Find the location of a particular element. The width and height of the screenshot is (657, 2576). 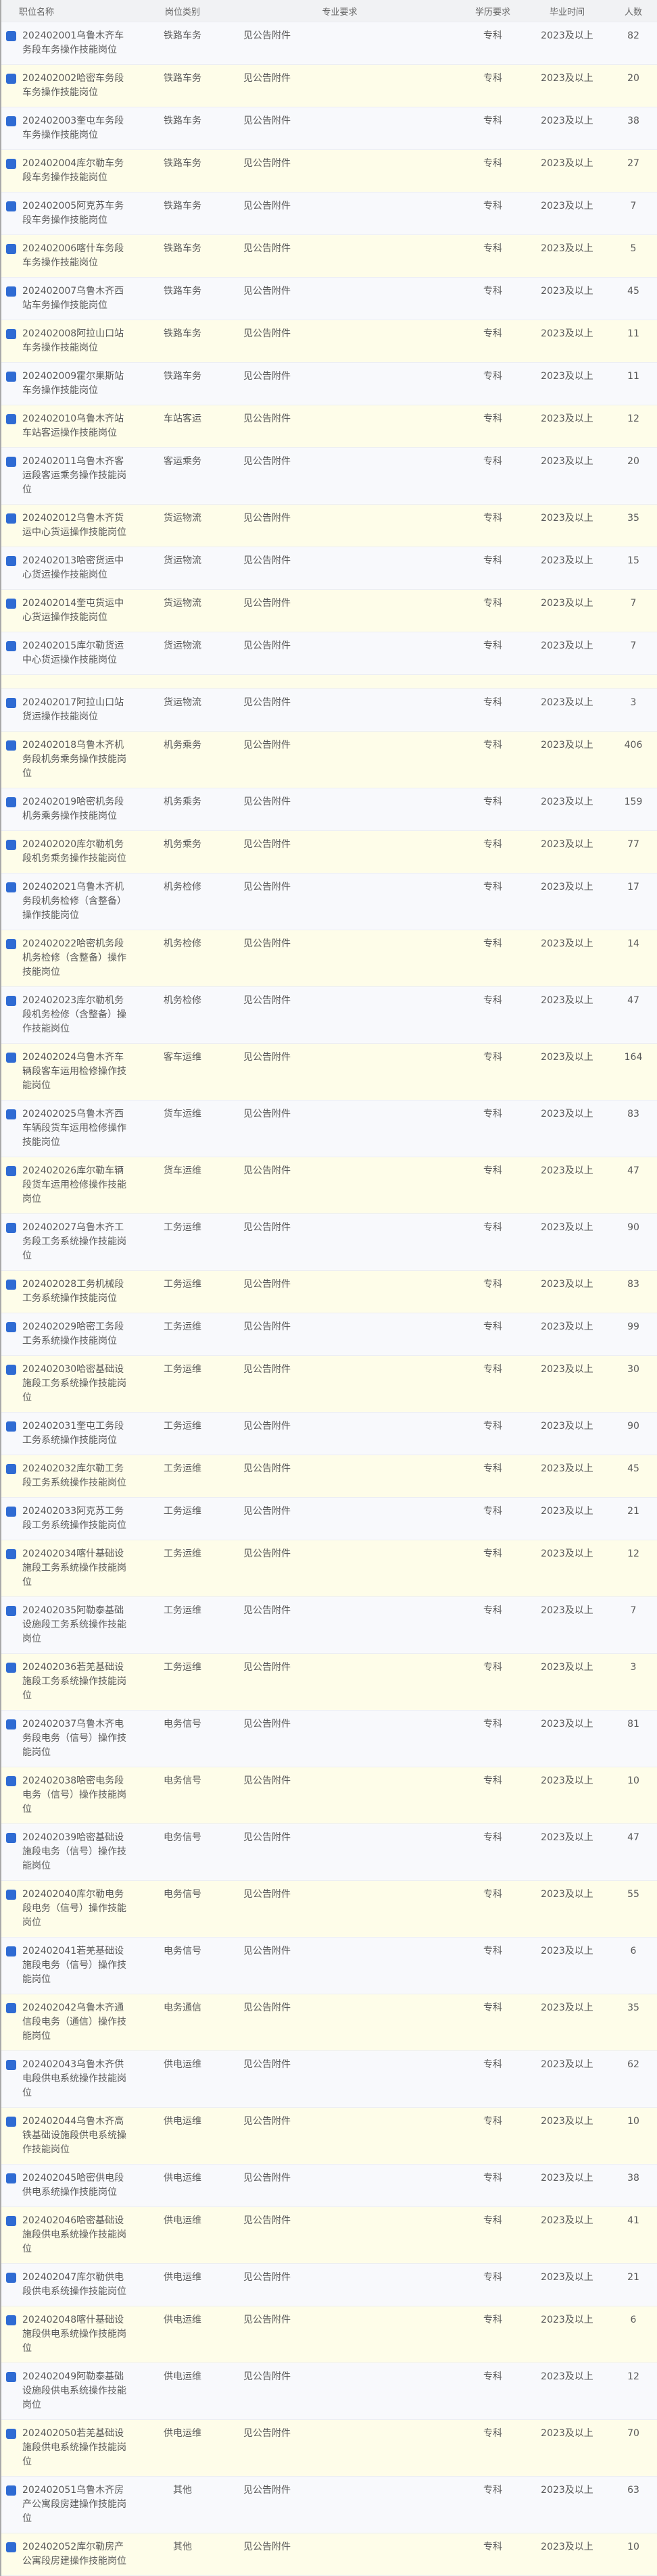

name-cell: 202402025乌鲁木齐西车辆段货车运用检修操作技能岗位 is located at coordinates (76, 1128).